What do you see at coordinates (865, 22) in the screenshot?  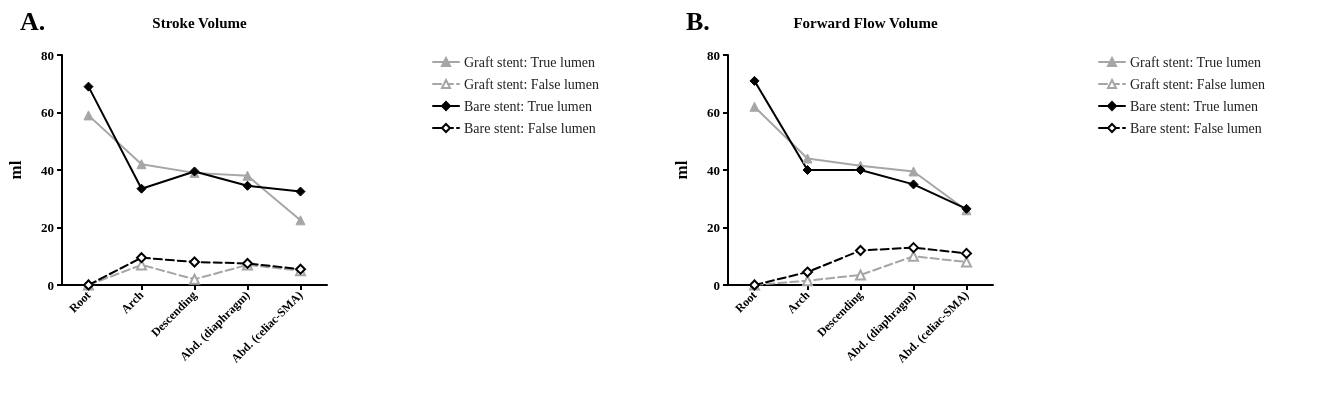 I see `chart-title: Forward Flow Volume` at bounding box center [865, 22].